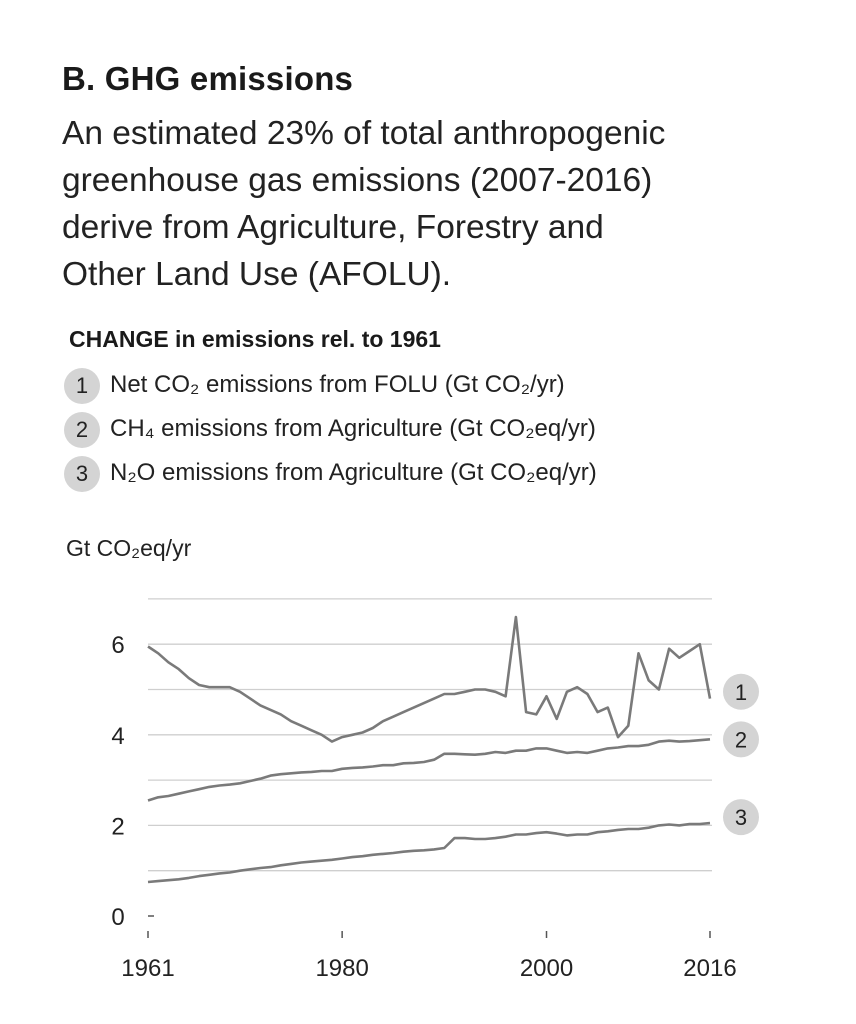 This screenshot has width=856, height=1024. I want to click on y-tick-label: 4, so click(117, 736).